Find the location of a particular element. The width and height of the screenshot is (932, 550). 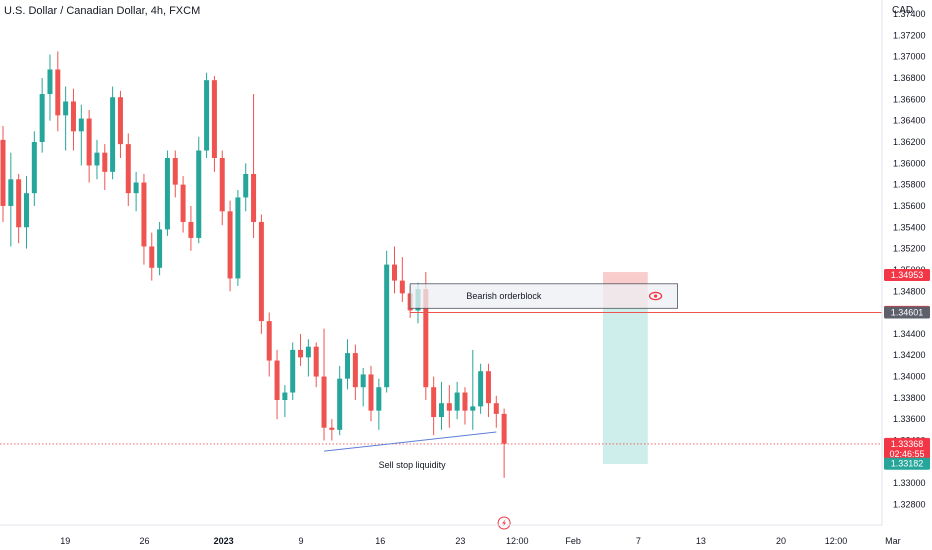

price-label-text: 1.34953 is located at coordinates (907, 275).